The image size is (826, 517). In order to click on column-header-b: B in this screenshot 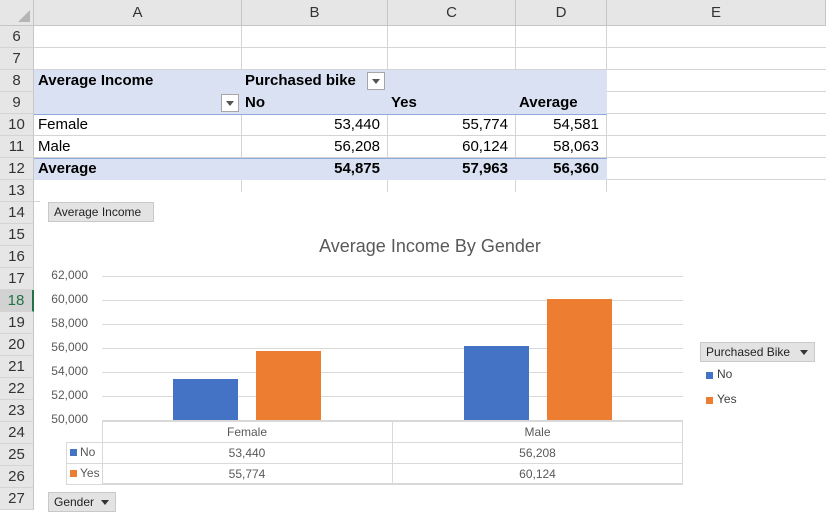, I will do `click(315, 13)`.